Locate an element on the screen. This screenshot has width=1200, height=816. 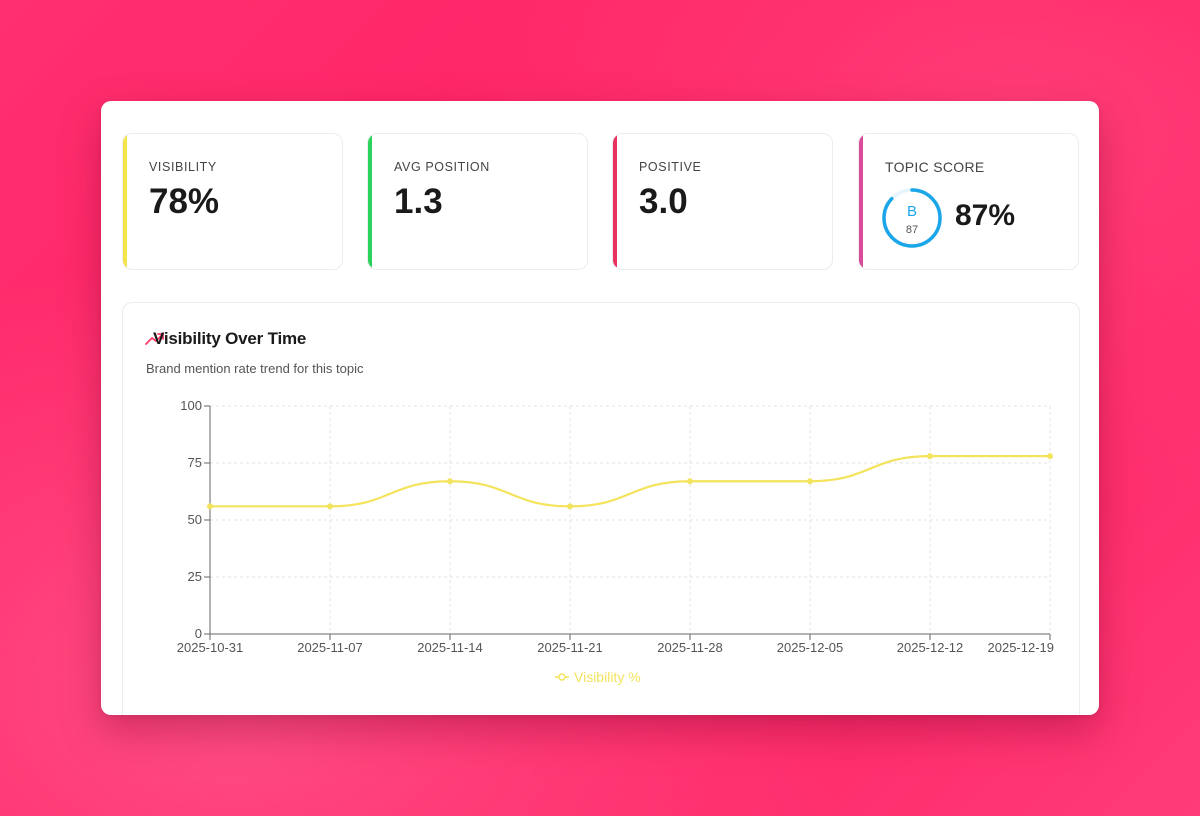
x-tick-label: 2025-10-31 is located at coordinates (210, 647).